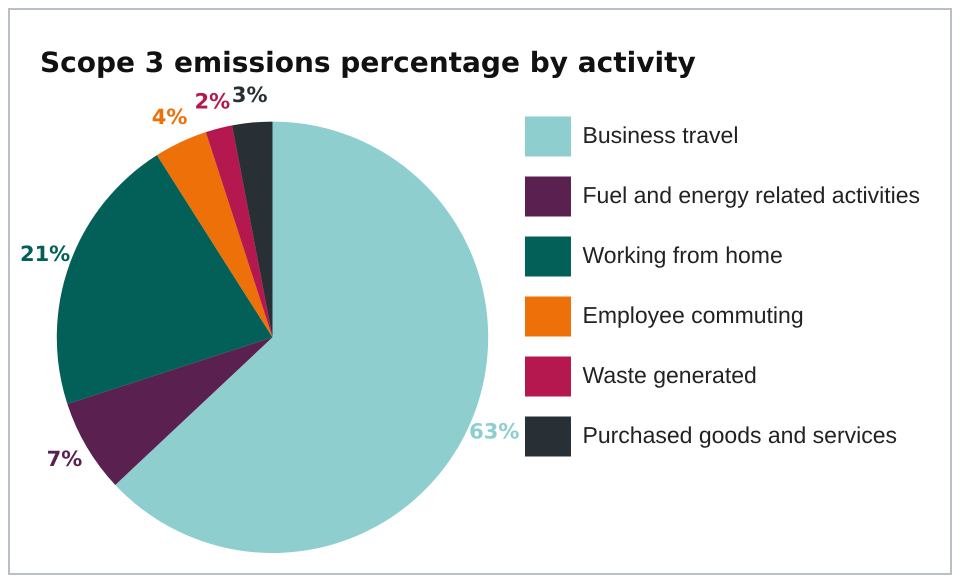 The height and width of the screenshot is (581, 960). I want to click on data-label: 2%, so click(212, 102).